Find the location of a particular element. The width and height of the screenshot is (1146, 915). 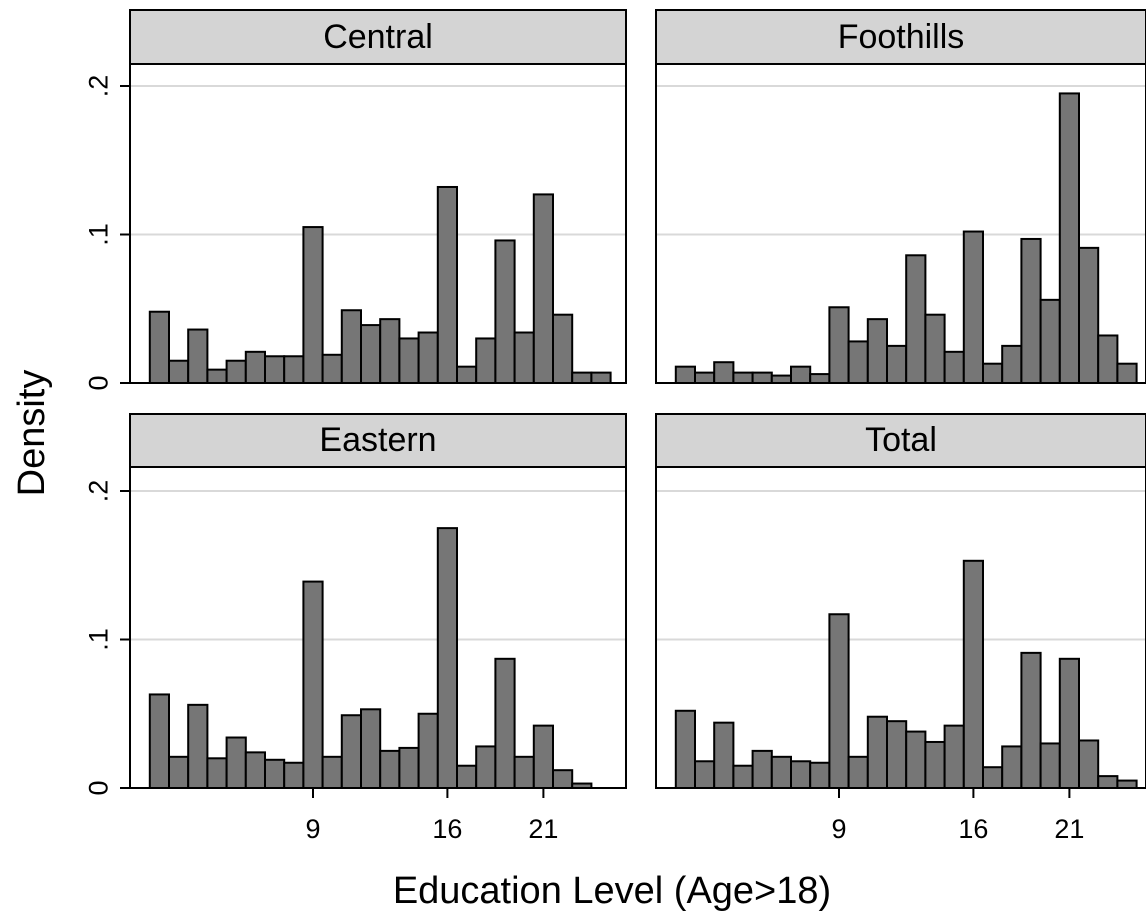

panel-title: Central is located at coordinates (378, 37).